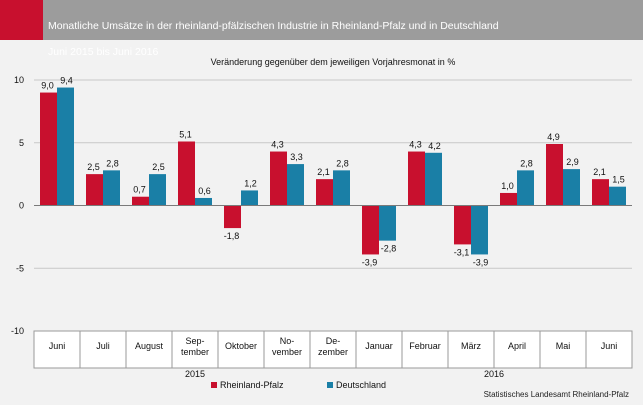 This screenshot has height=405, width=643. I want to click on legend-swatch-rheinland-pfalz, so click(214, 385).